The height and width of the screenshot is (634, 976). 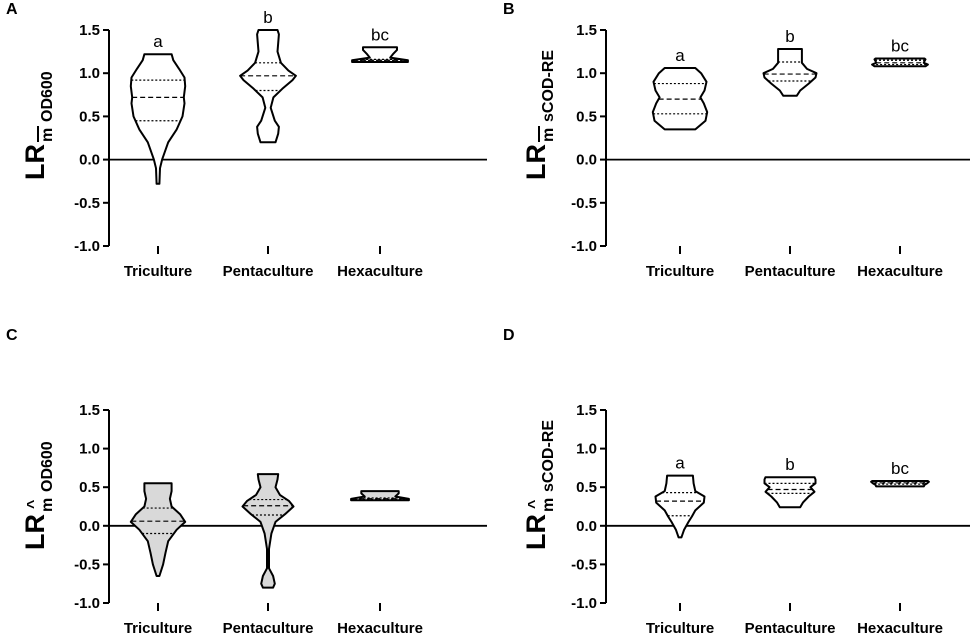 What do you see at coordinates (380, 496) in the screenshot?
I see `violin-hexaculture` at bounding box center [380, 496].